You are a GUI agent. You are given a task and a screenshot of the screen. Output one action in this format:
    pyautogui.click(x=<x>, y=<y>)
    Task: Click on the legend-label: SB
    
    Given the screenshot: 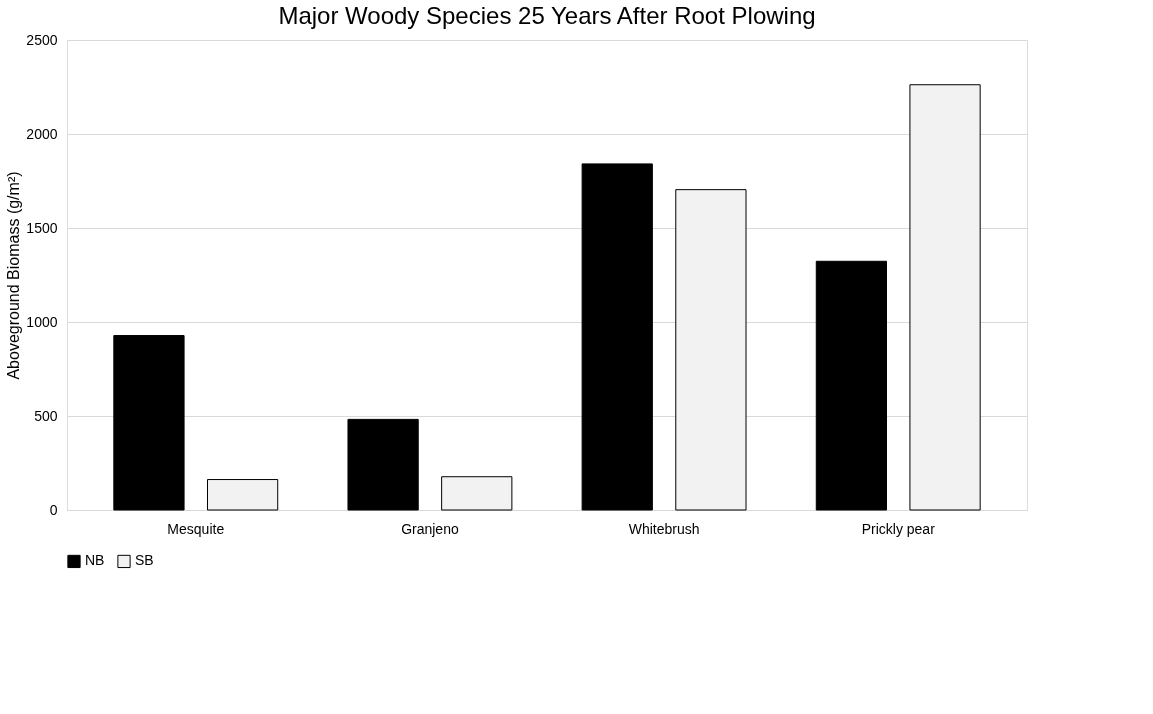 What is the action you would take?
    pyautogui.click(x=144, y=560)
    